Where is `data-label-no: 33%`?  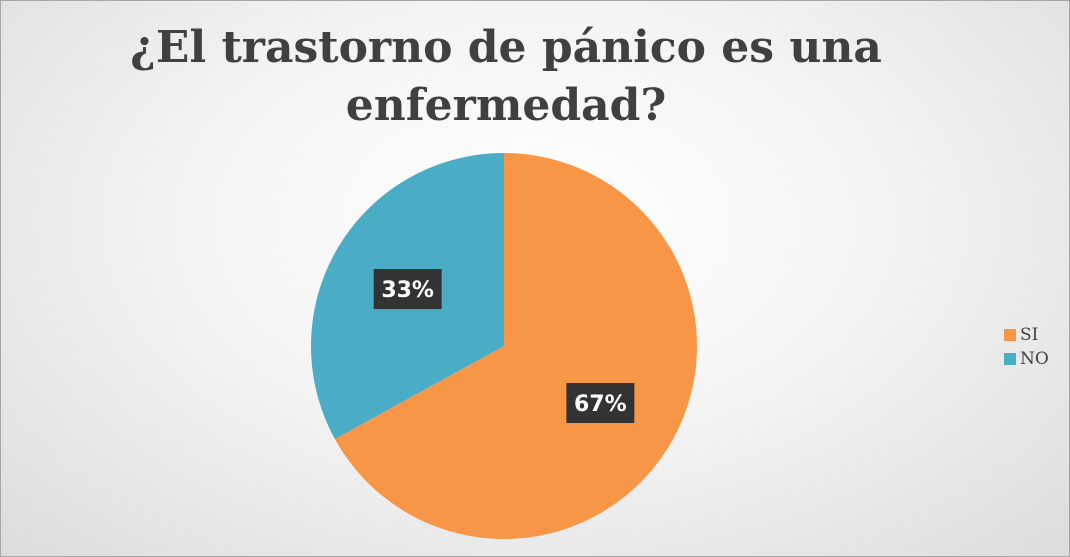 data-label-no: 33% is located at coordinates (407, 289).